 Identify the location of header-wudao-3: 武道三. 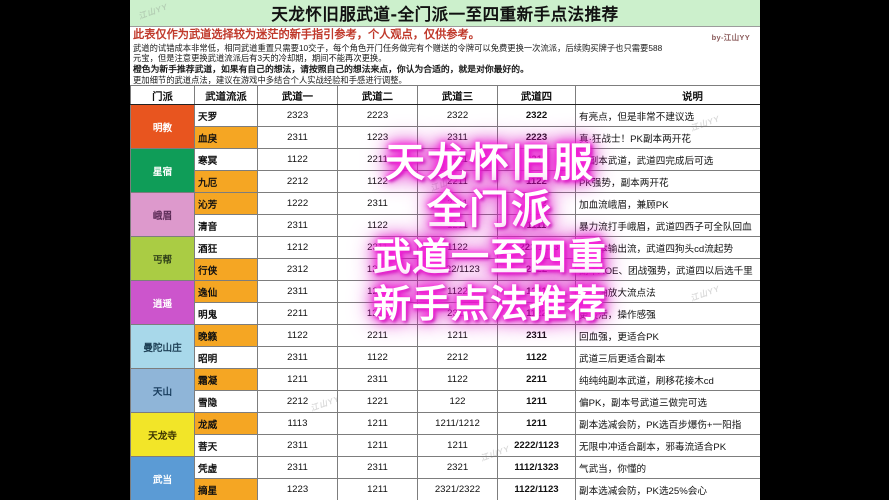
(457, 95).